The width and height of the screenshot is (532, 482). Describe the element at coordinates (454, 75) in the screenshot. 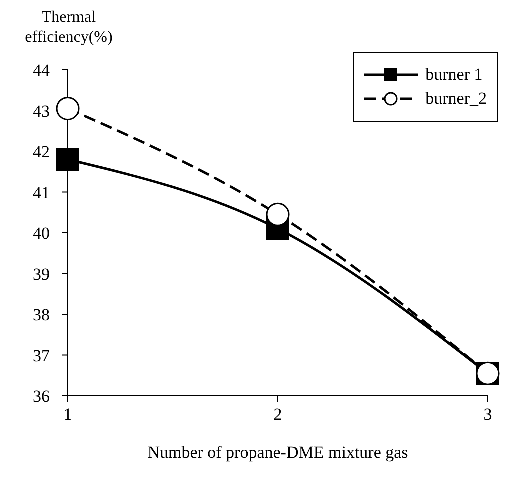

I see `legend-label: burner 1` at that location.